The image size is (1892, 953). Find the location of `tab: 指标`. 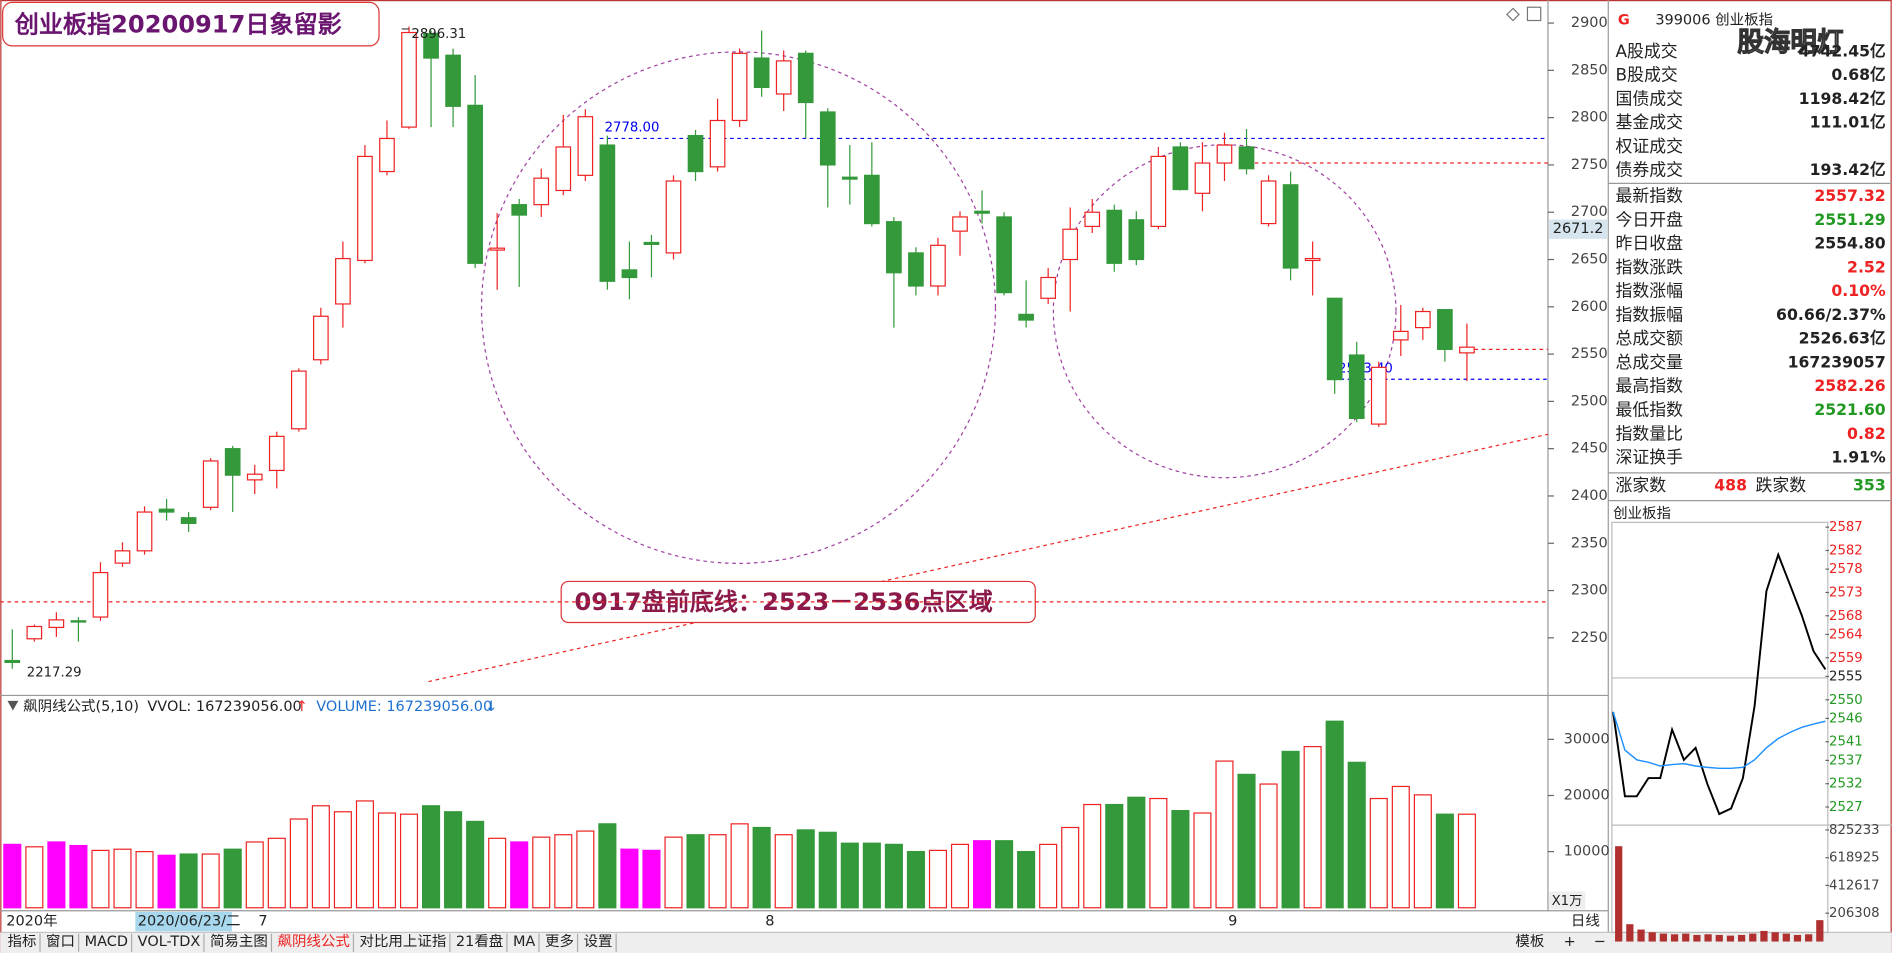

tab: 指标 is located at coordinates (21, 941).